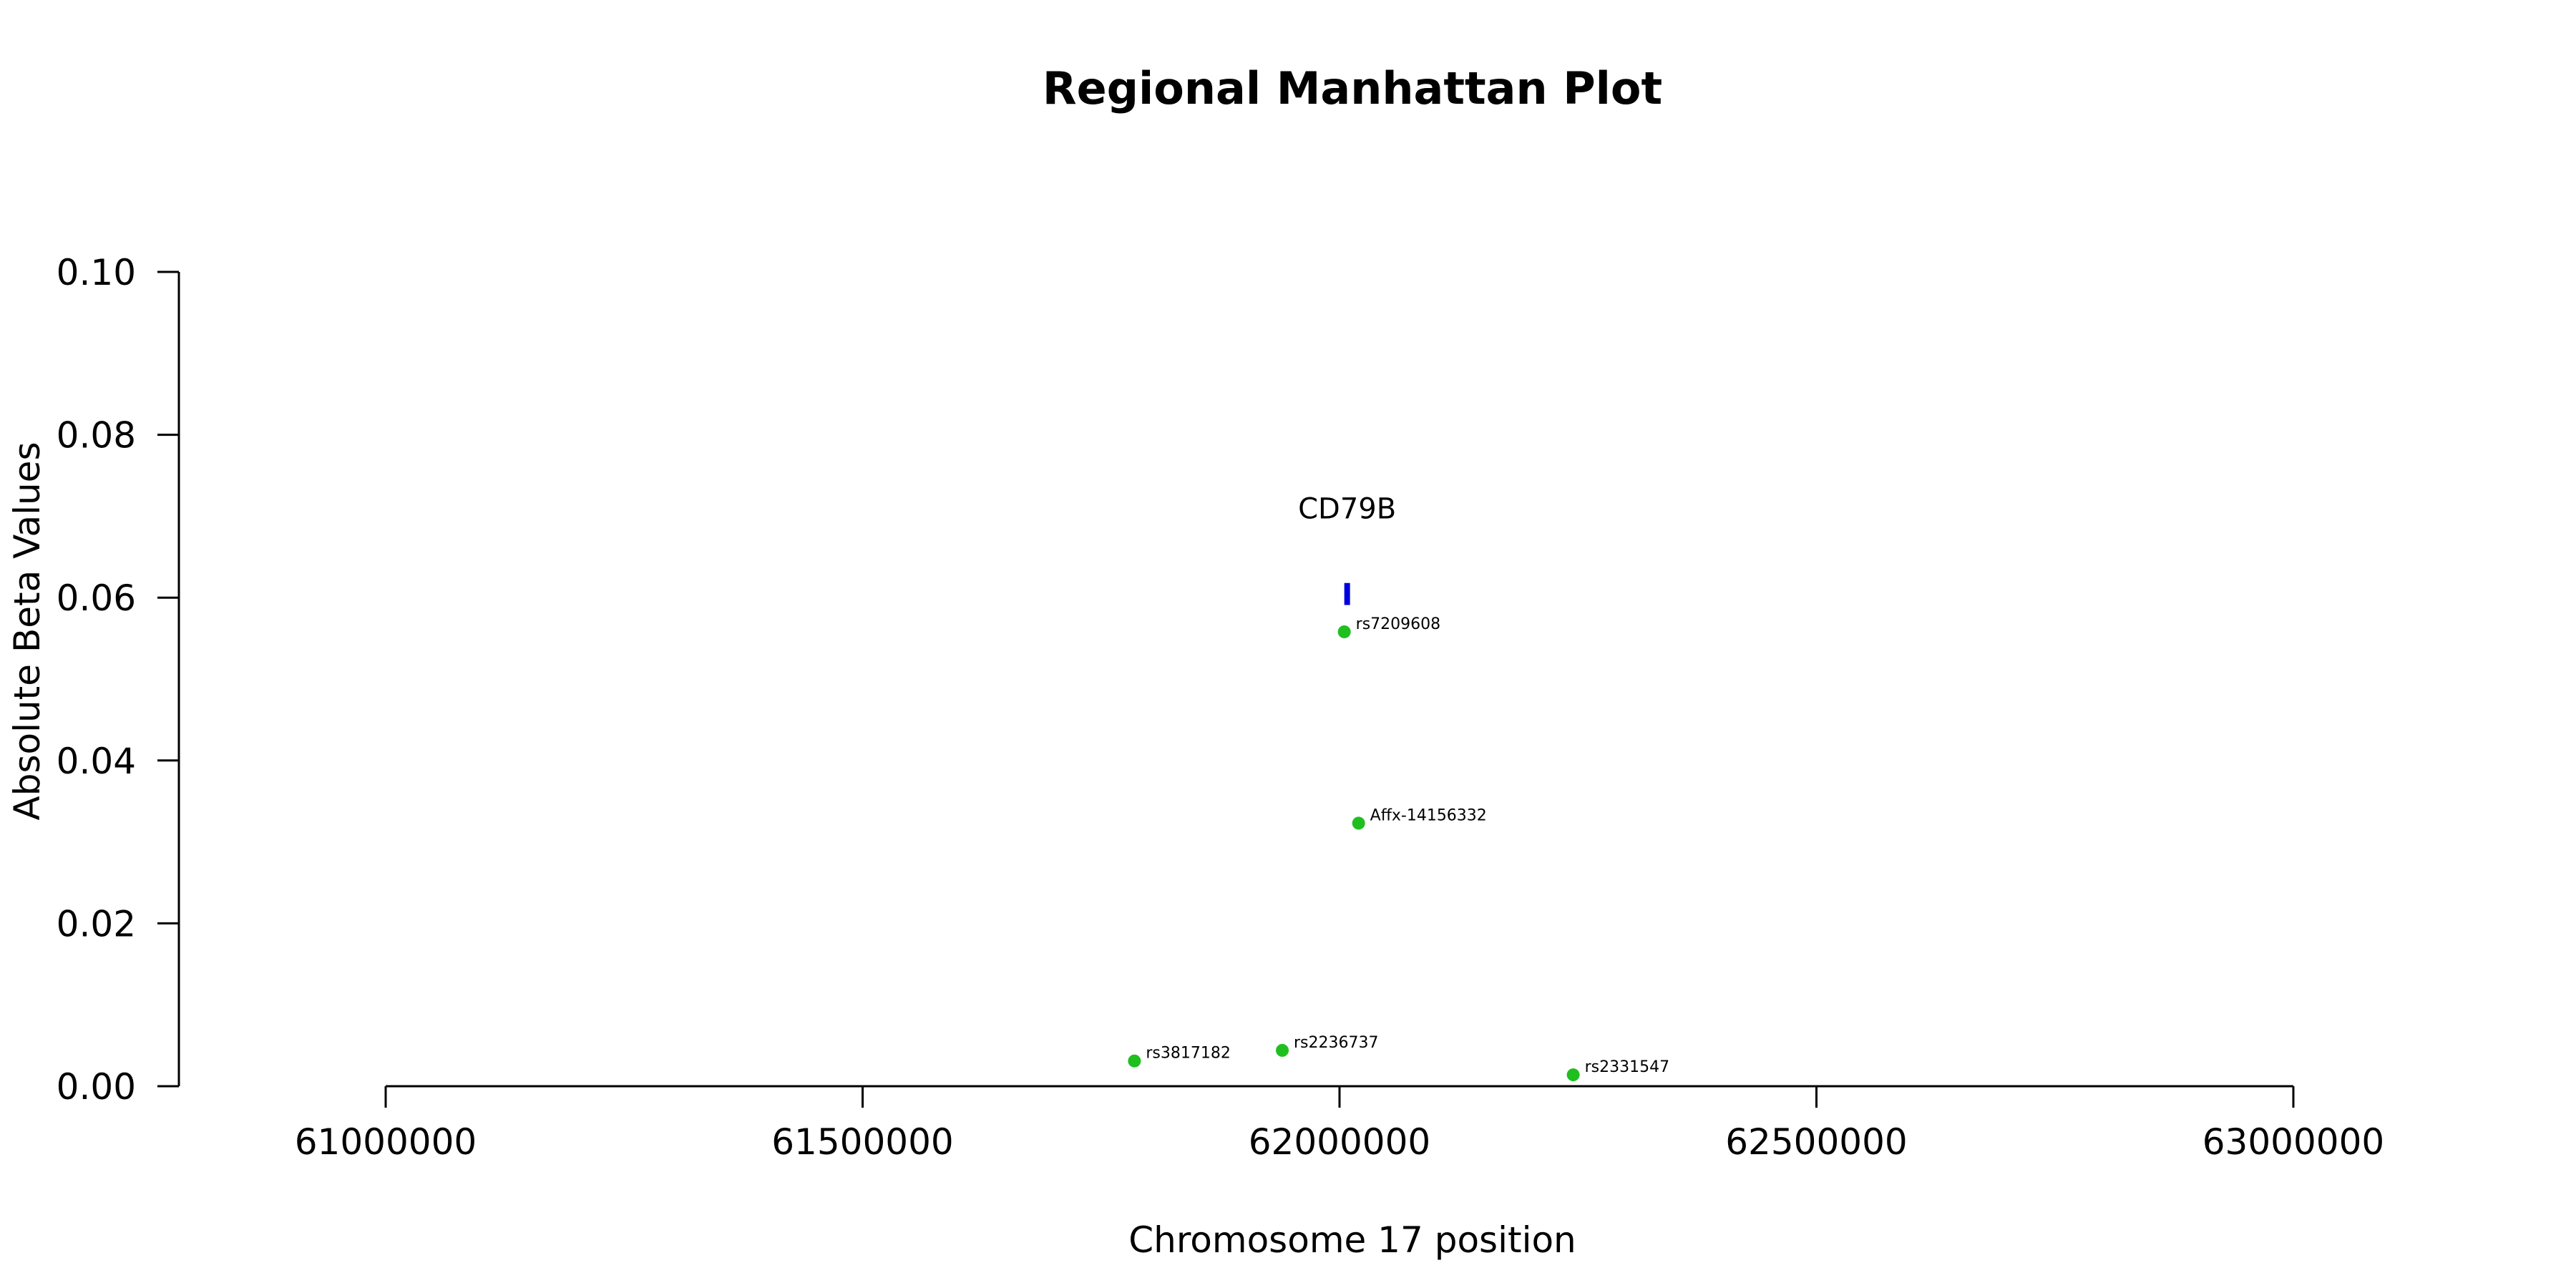 This screenshot has width=2576, height=1288. I want to click on point-label: rs7209608, so click(1398, 624).